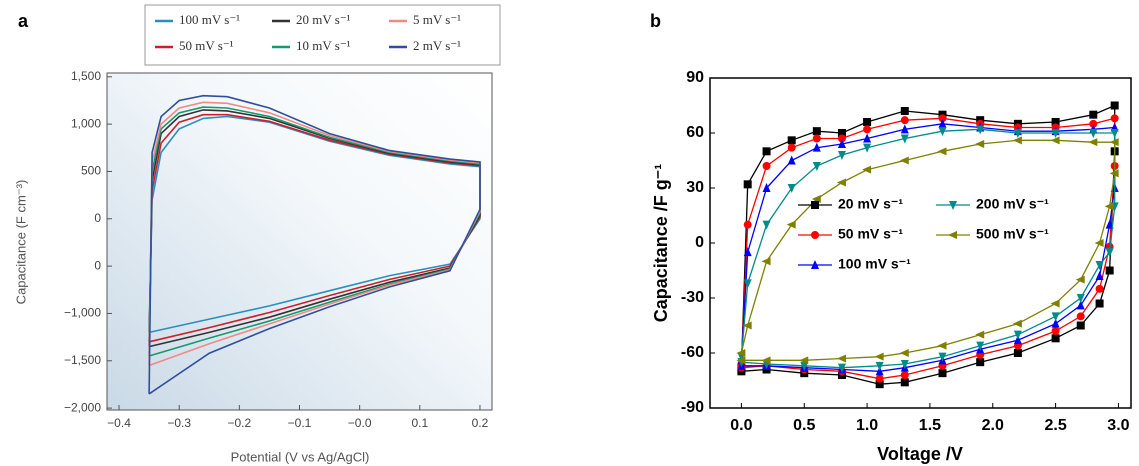 This screenshot has width=1139, height=466. Describe the element at coordinates (870, 234) in the screenshot. I see `legend-label: 50 mV s⁻¹` at that location.